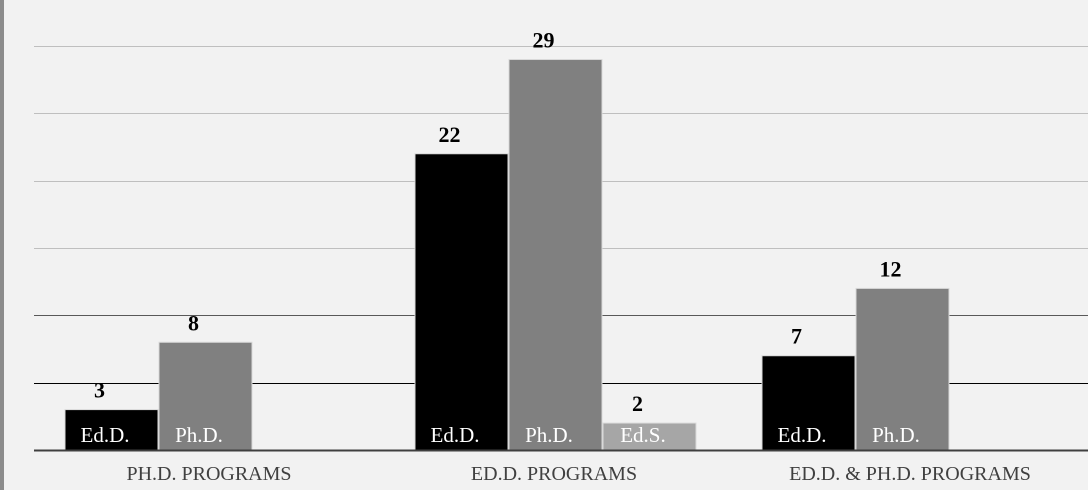  What do you see at coordinates (99, 390) in the screenshot?
I see `bar-value-label: 3` at bounding box center [99, 390].